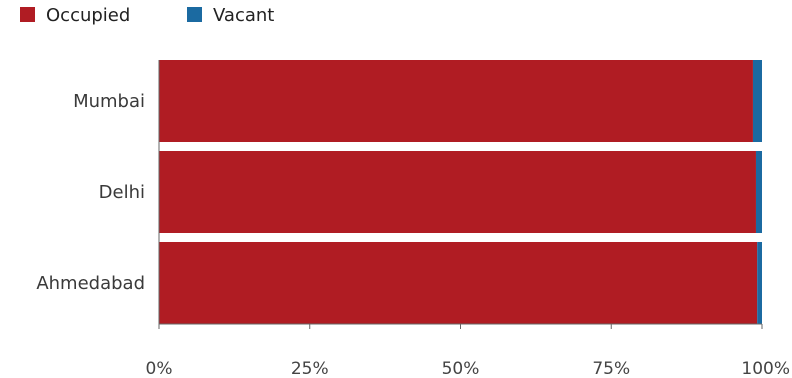 Image resolution: width=792 pixels, height=378 pixels. What do you see at coordinates (122, 192) in the screenshot?
I see `category-label-delhi: Delhi` at bounding box center [122, 192].